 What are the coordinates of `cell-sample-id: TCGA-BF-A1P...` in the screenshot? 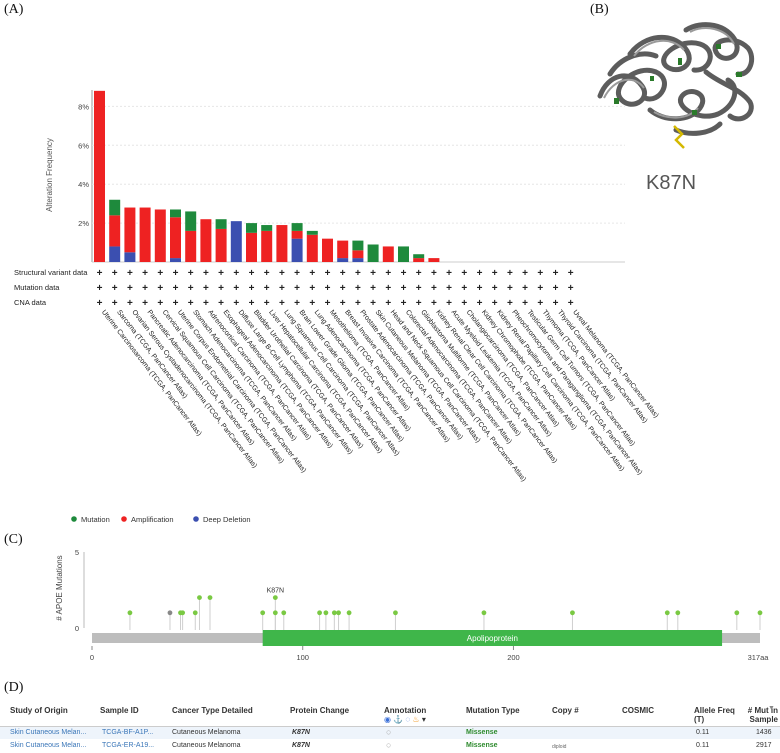 It's located at (128, 732).